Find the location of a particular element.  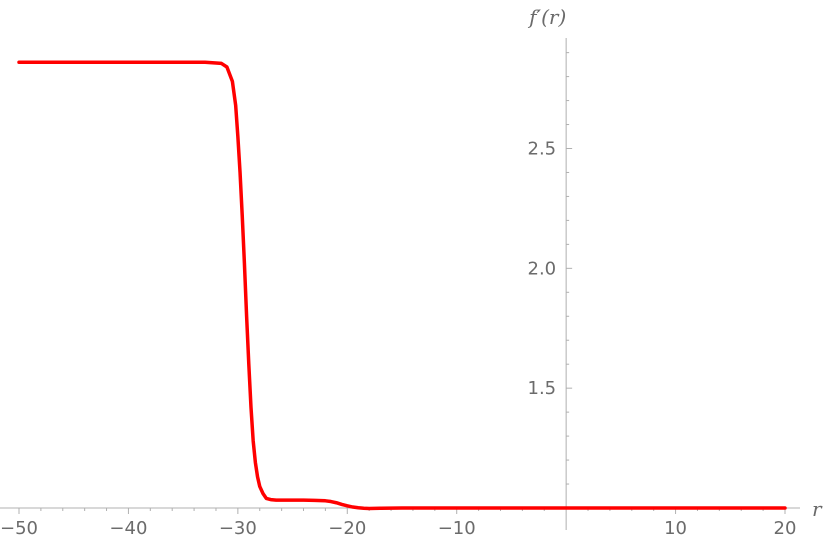

x-tick-label: −20 is located at coordinates (347, 528).